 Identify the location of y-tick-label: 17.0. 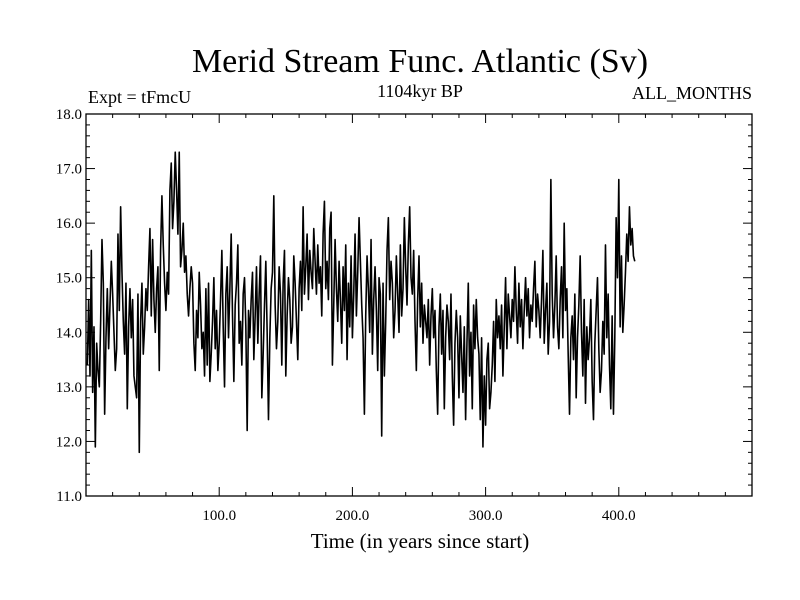
(69, 170).